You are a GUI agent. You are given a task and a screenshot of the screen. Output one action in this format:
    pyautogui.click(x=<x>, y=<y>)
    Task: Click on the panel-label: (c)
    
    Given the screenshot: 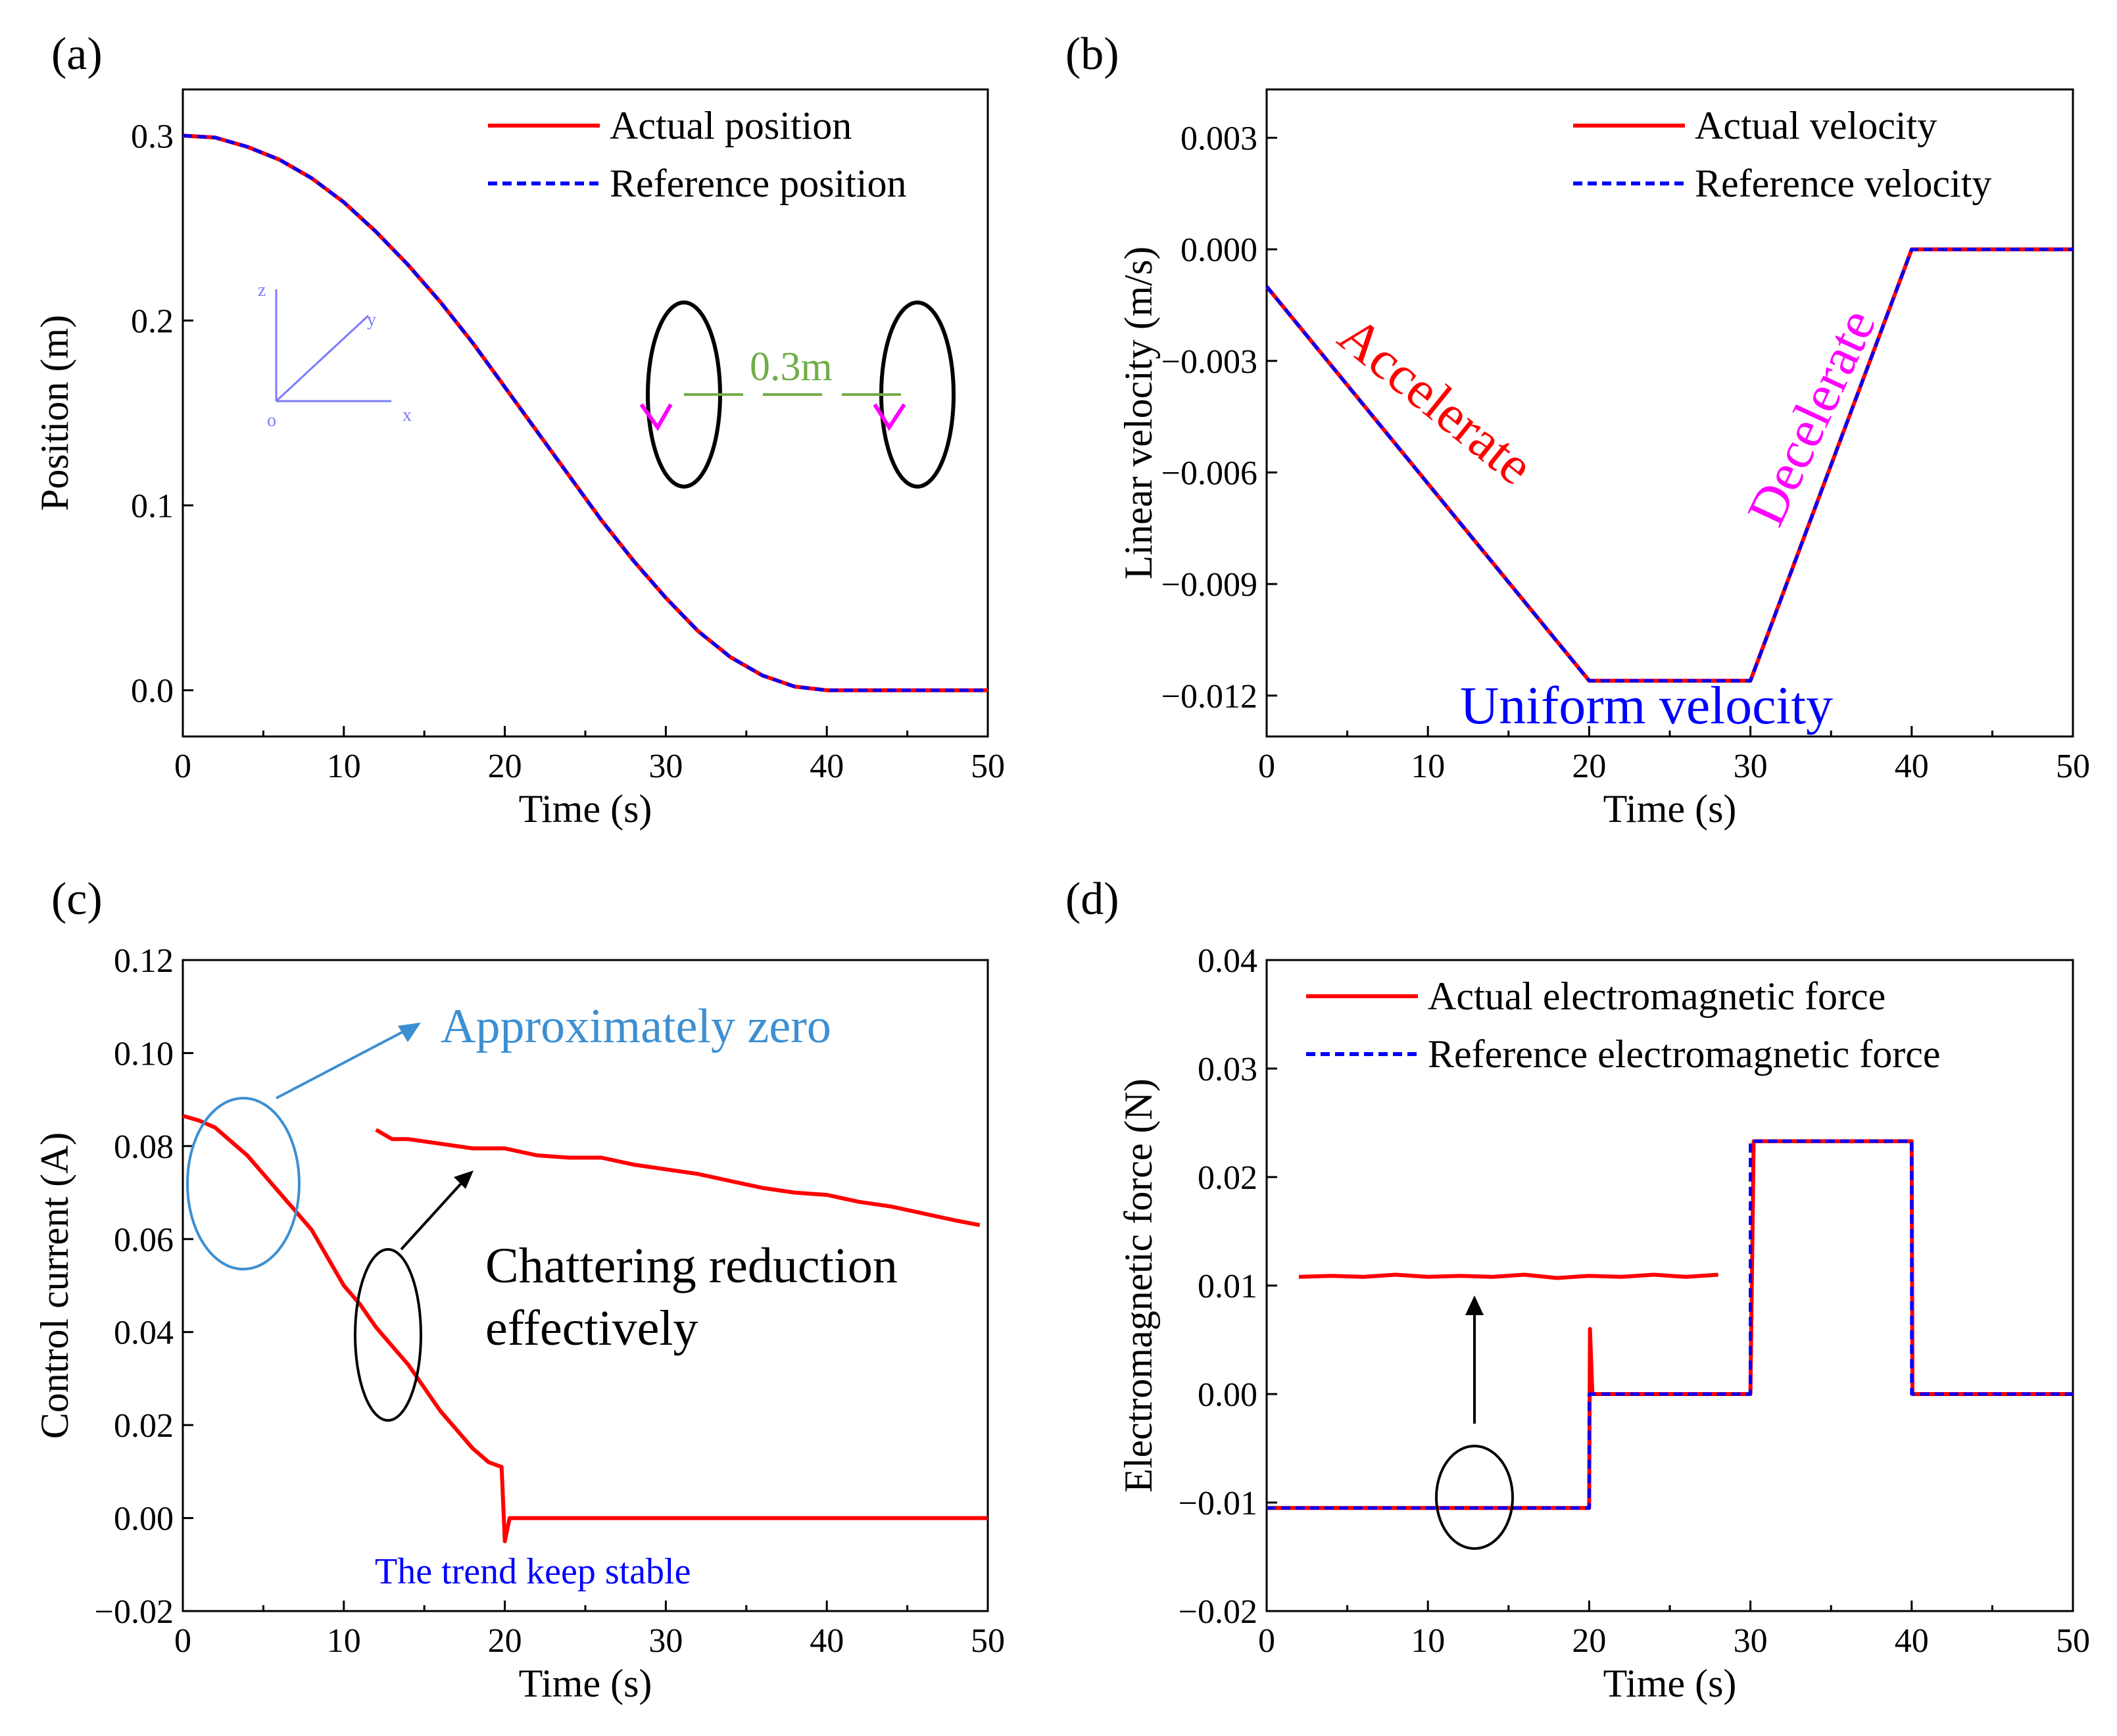 What is the action you would take?
    pyautogui.click(x=77, y=900)
    